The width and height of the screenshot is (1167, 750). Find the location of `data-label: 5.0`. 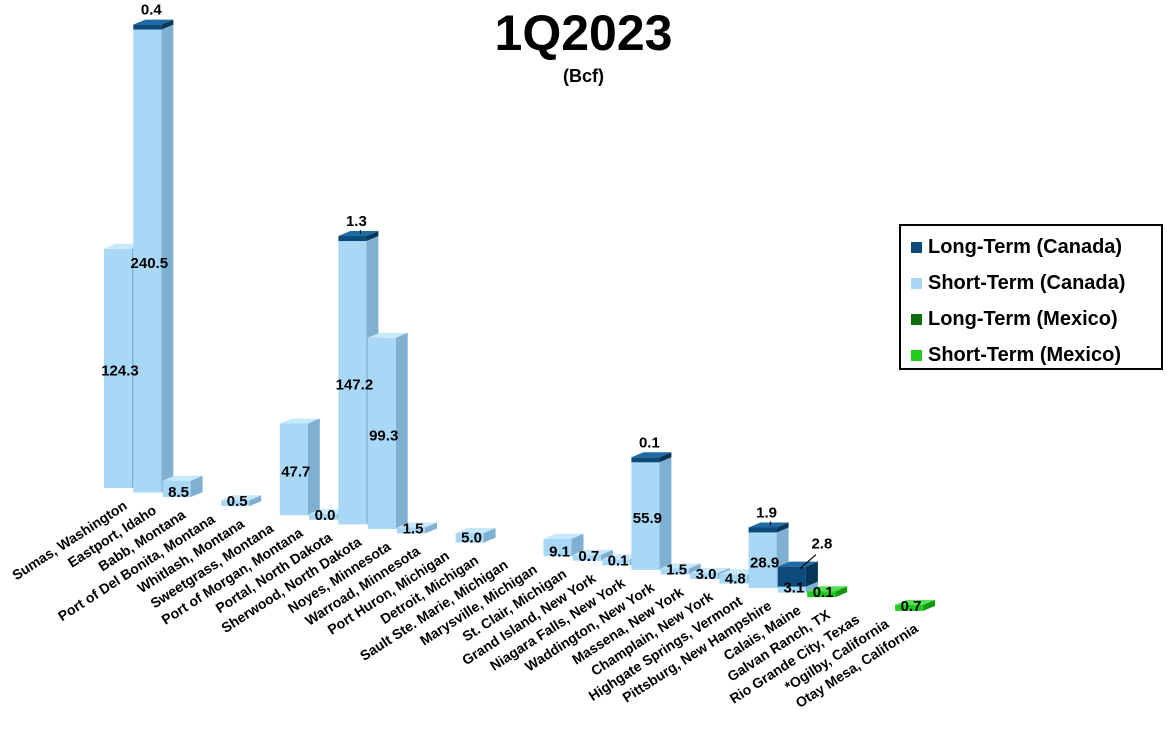

data-label: 5.0 is located at coordinates (471, 538).